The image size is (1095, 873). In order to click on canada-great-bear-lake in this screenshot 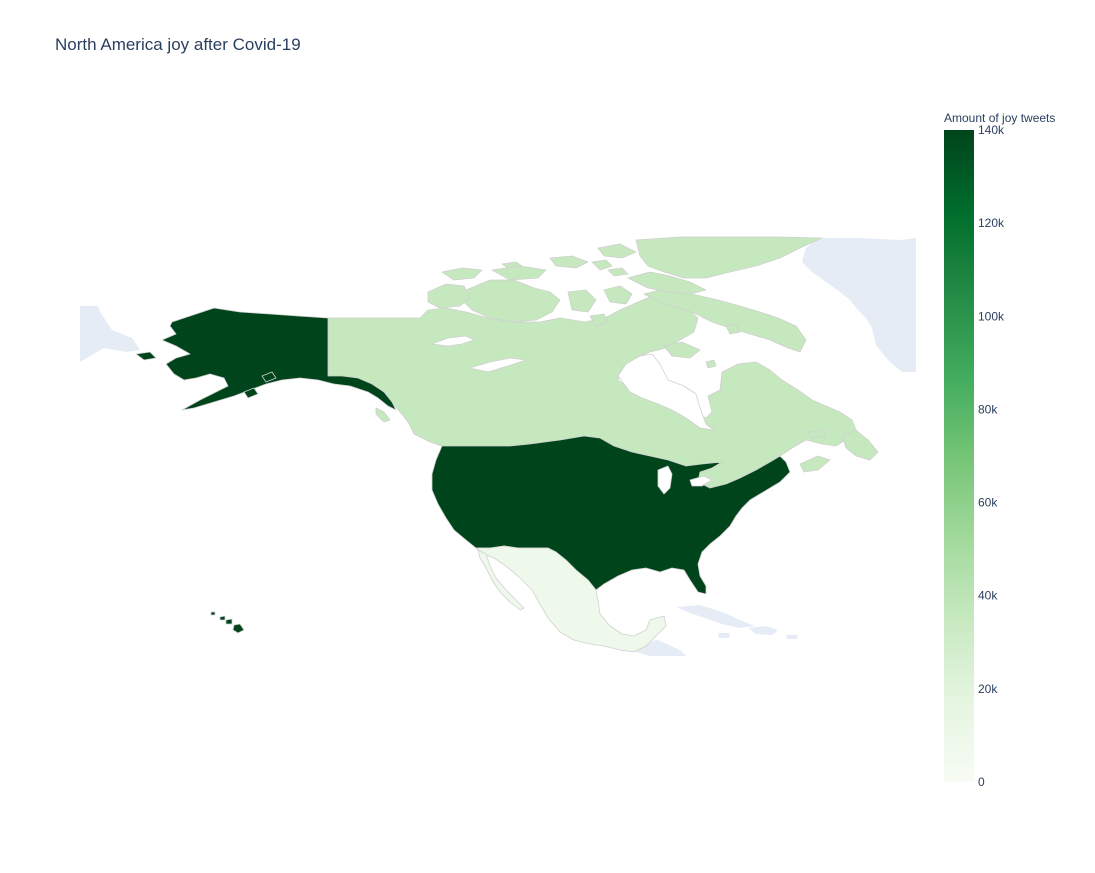, I will do `click(453, 341)`.